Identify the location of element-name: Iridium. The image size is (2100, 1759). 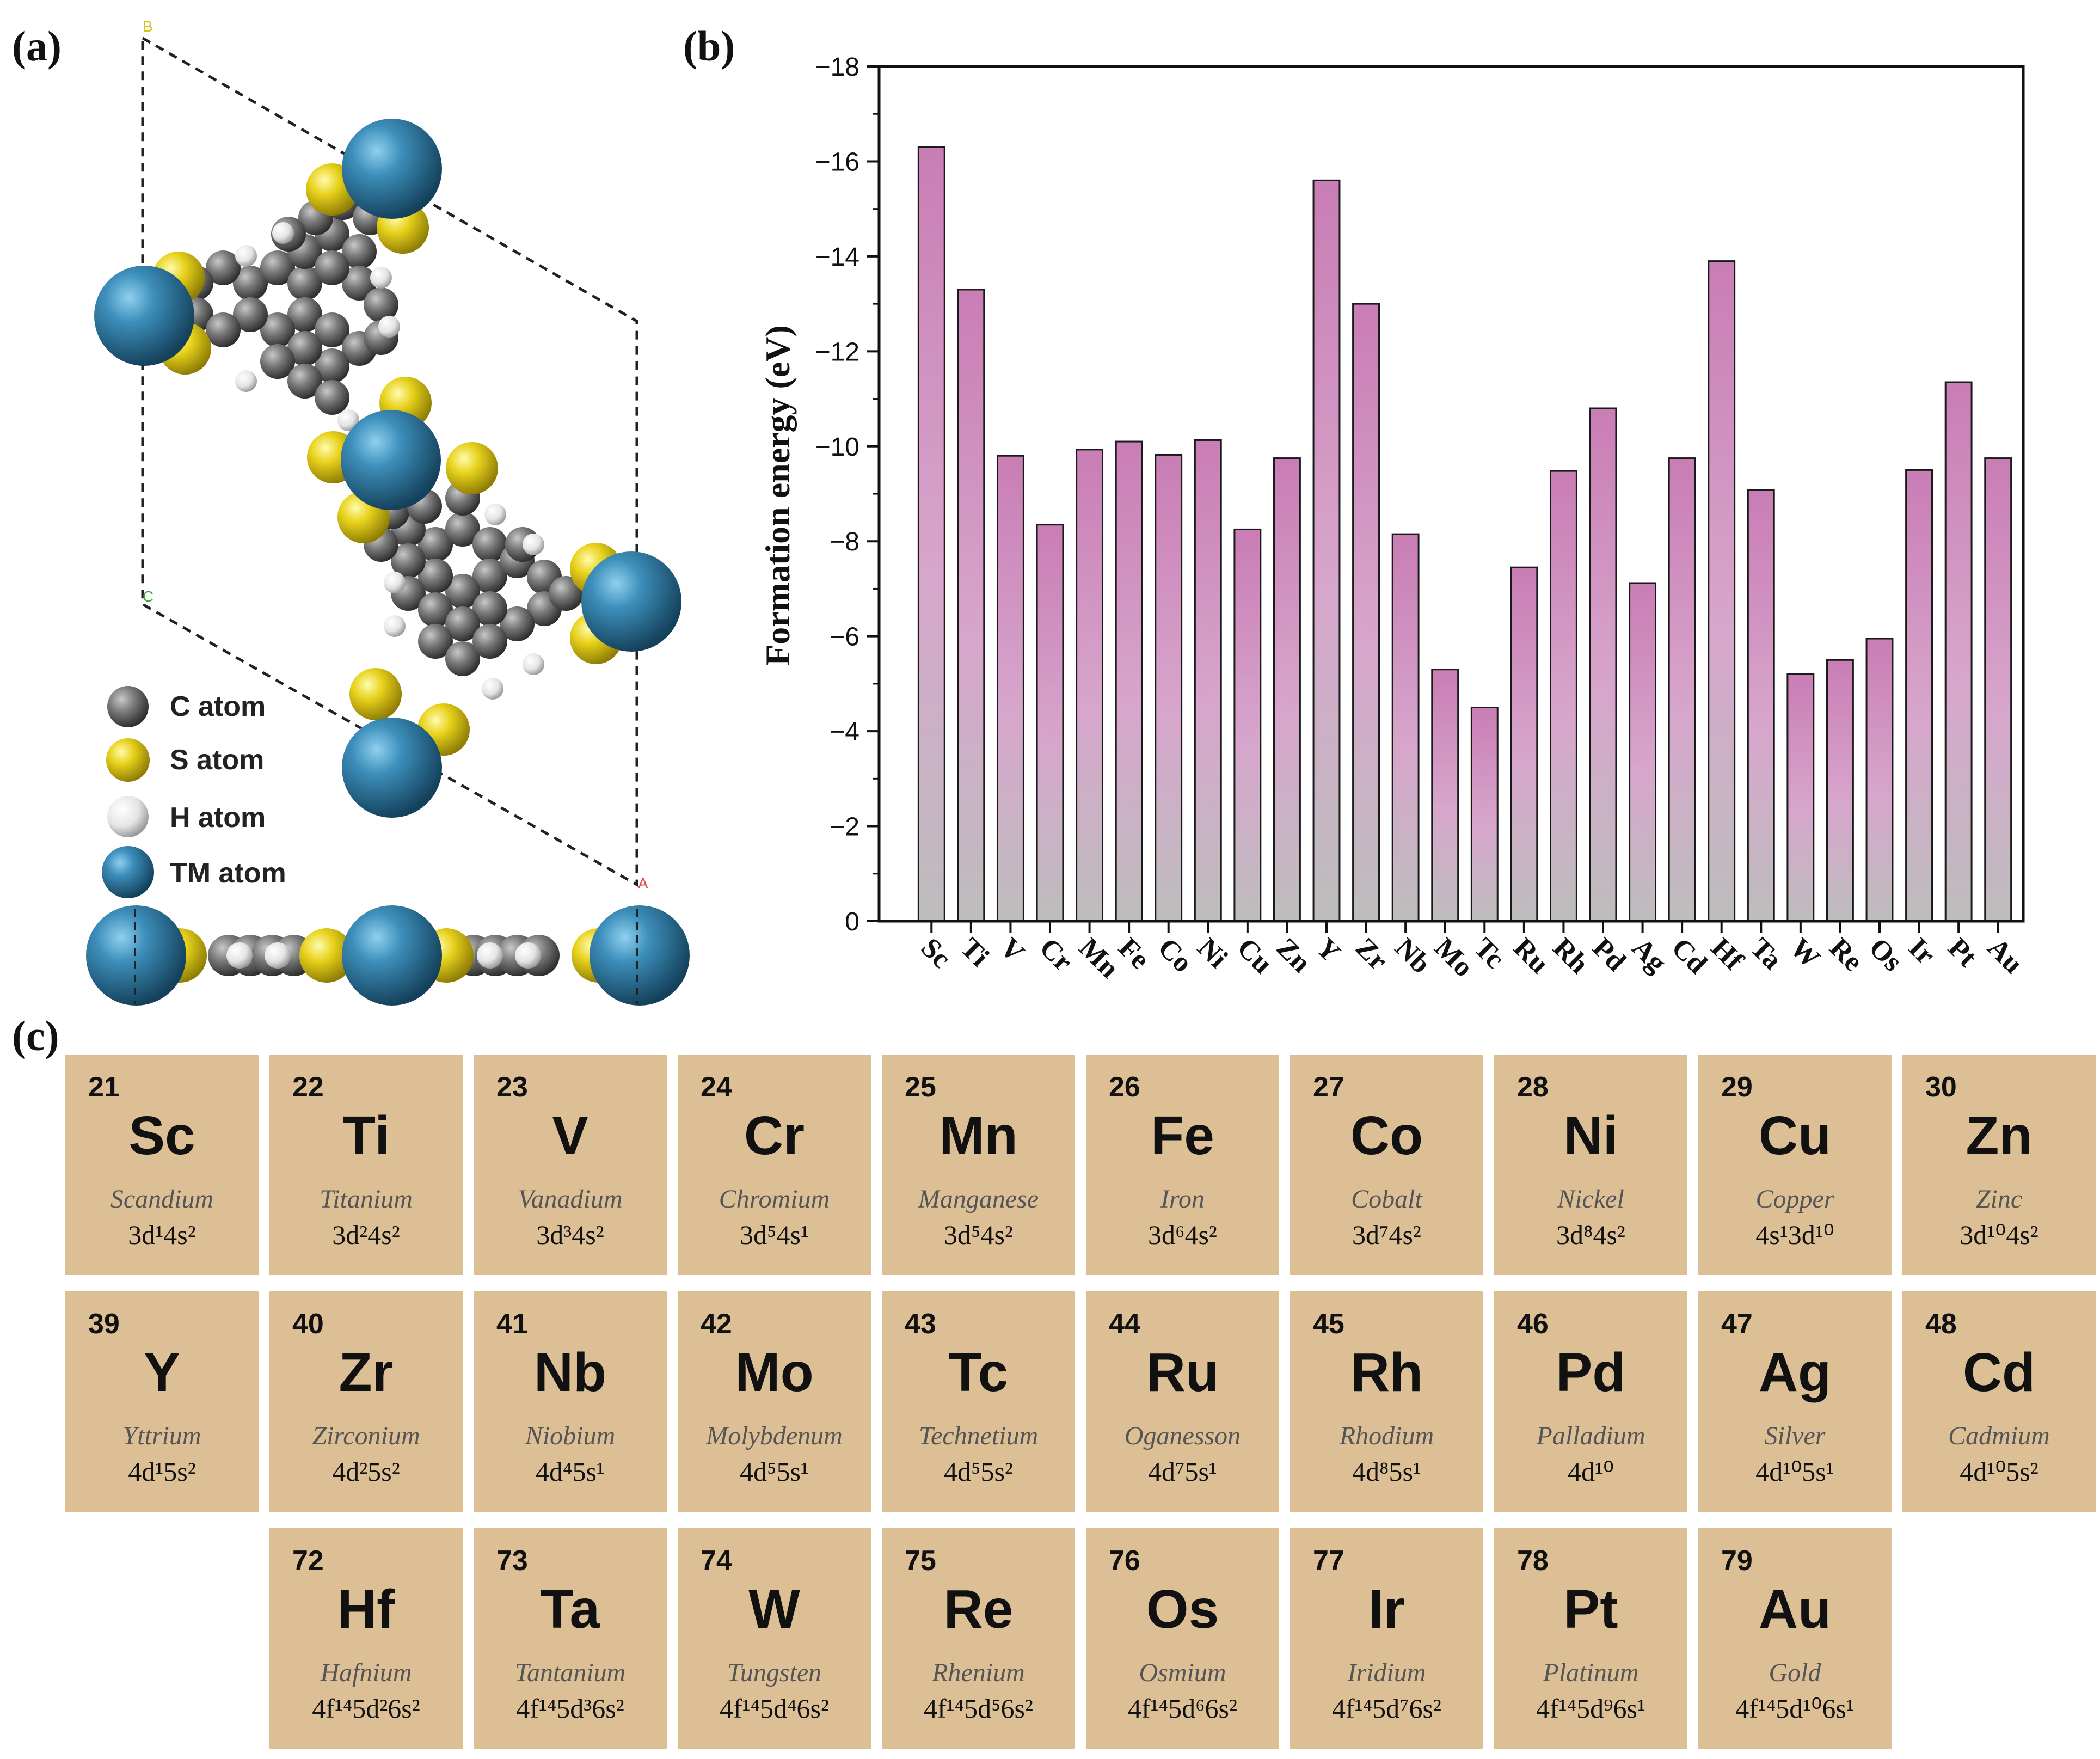
(1386, 1672).